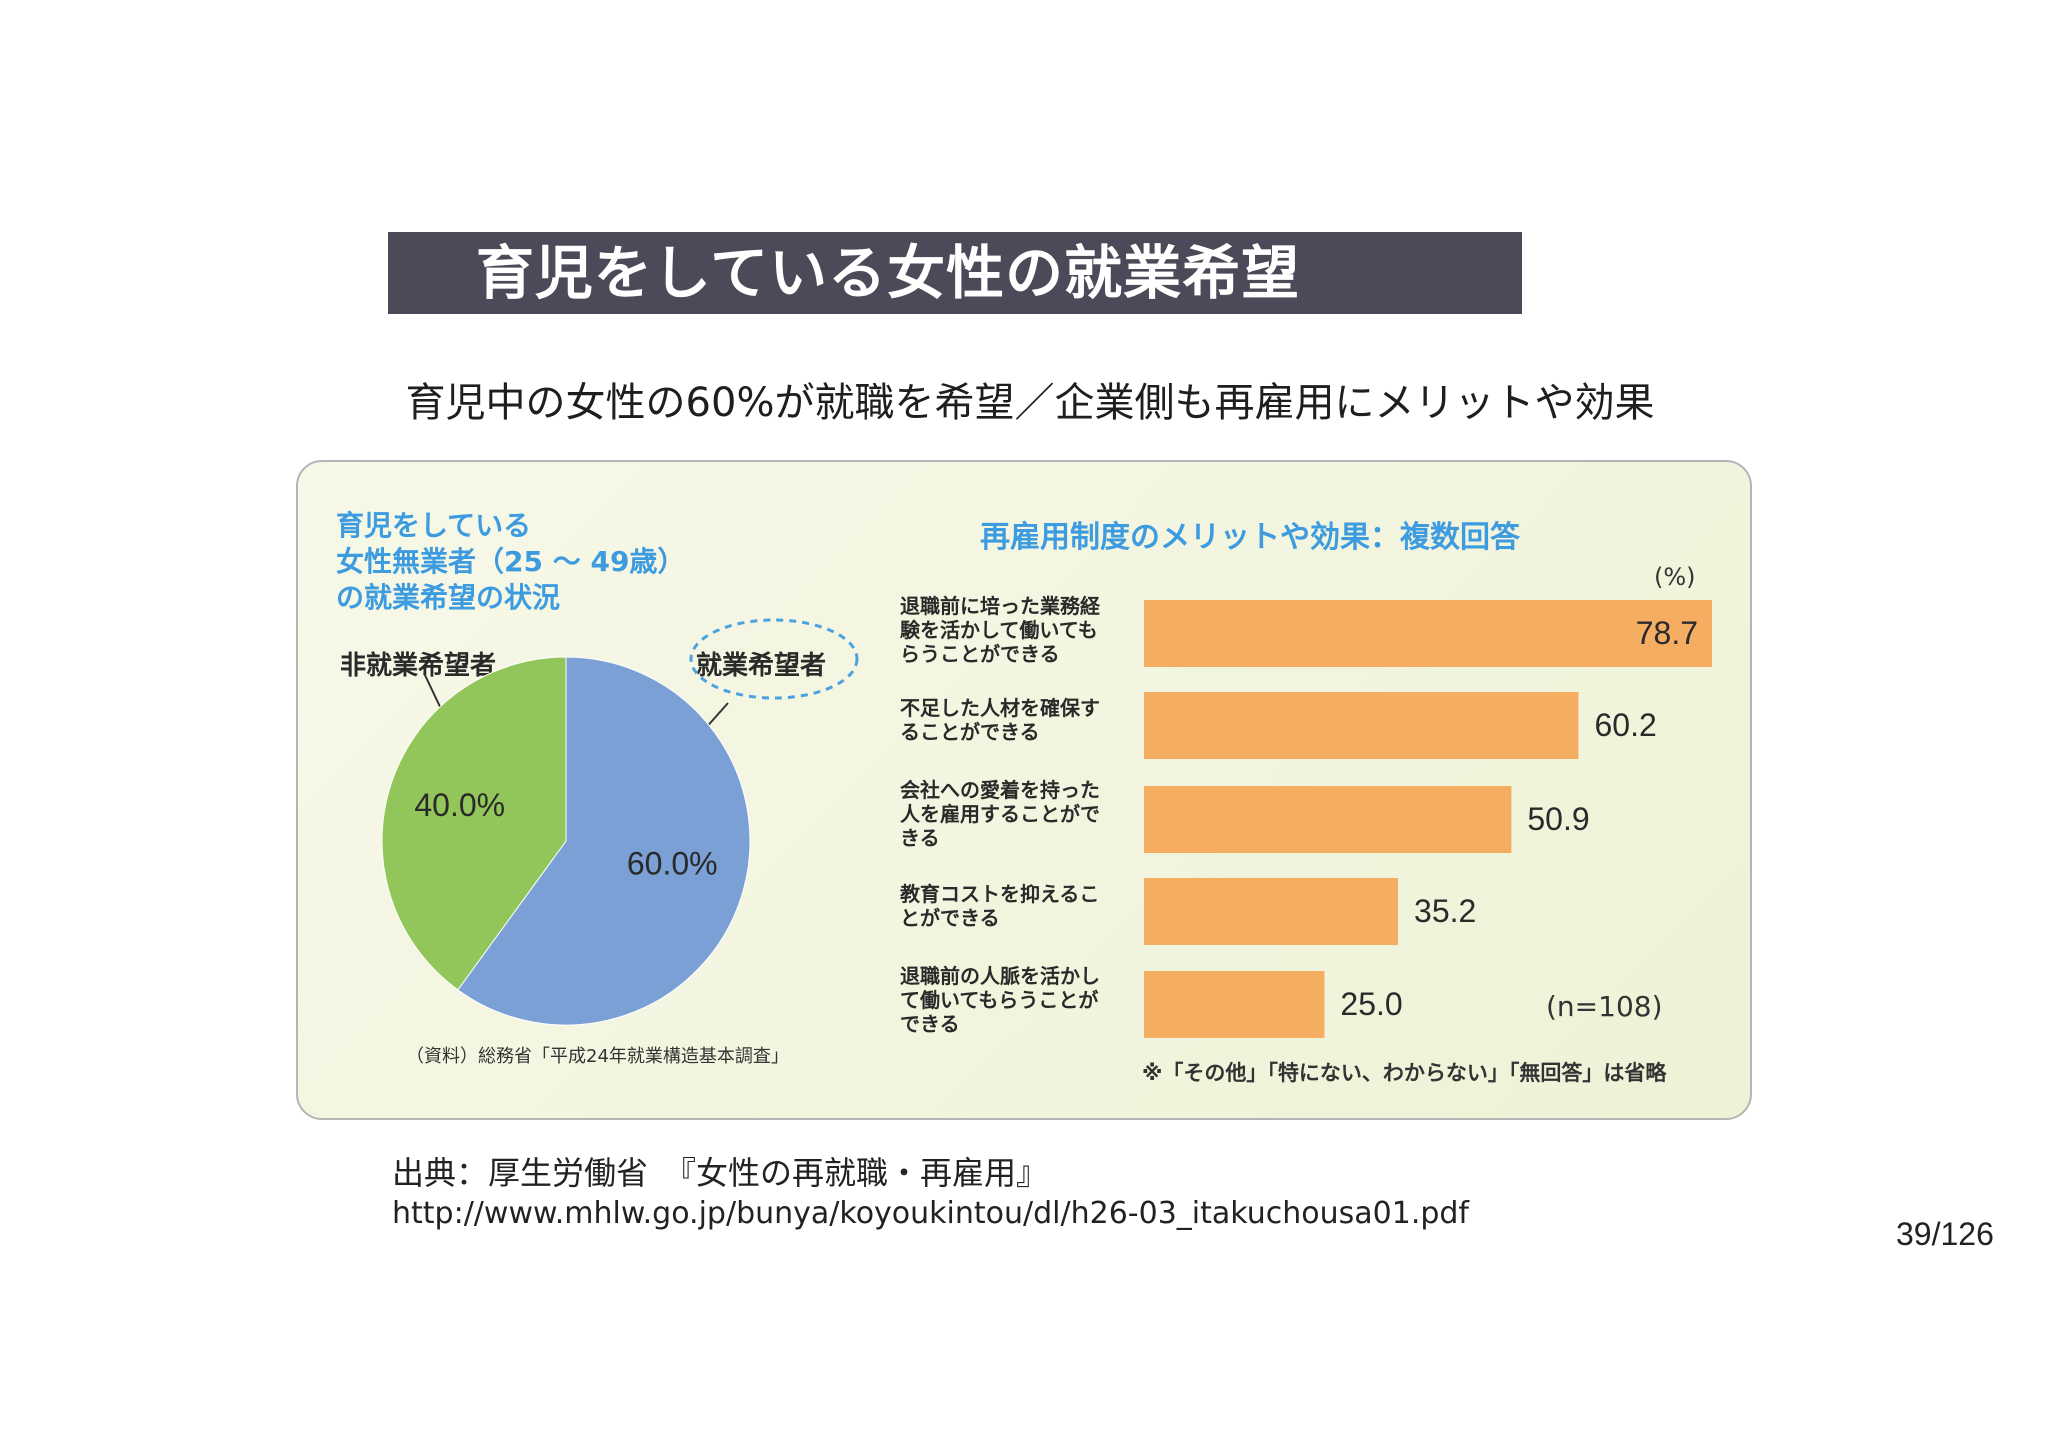  I want to click on pie-title-line-1: 育児をしている, so click(434, 525).